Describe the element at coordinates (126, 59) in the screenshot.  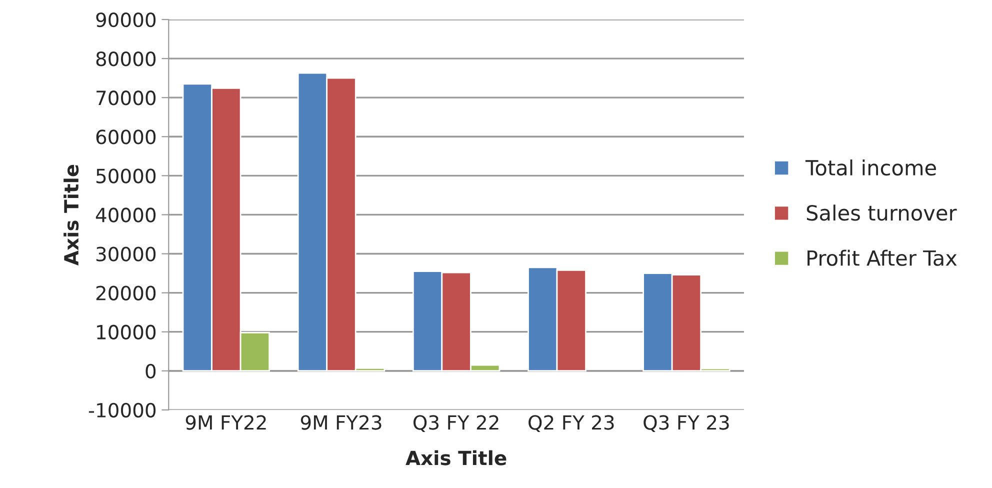
I see `y-tick-label: 80000` at that location.